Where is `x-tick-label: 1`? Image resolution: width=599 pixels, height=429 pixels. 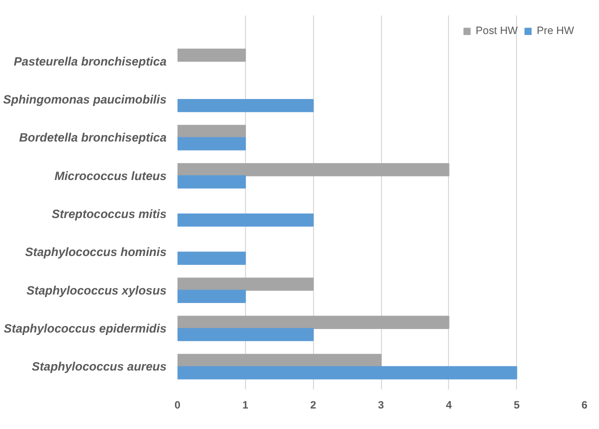 x-tick-label: 1 is located at coordinates (245, 406).